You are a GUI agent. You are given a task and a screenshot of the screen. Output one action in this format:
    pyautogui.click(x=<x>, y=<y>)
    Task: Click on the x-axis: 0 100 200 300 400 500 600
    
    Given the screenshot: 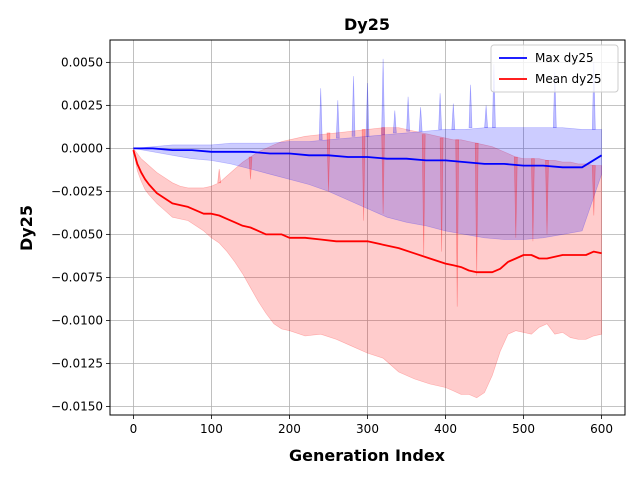 What is the action you would take?
    pyautogui.click(x=371, y=425)
    